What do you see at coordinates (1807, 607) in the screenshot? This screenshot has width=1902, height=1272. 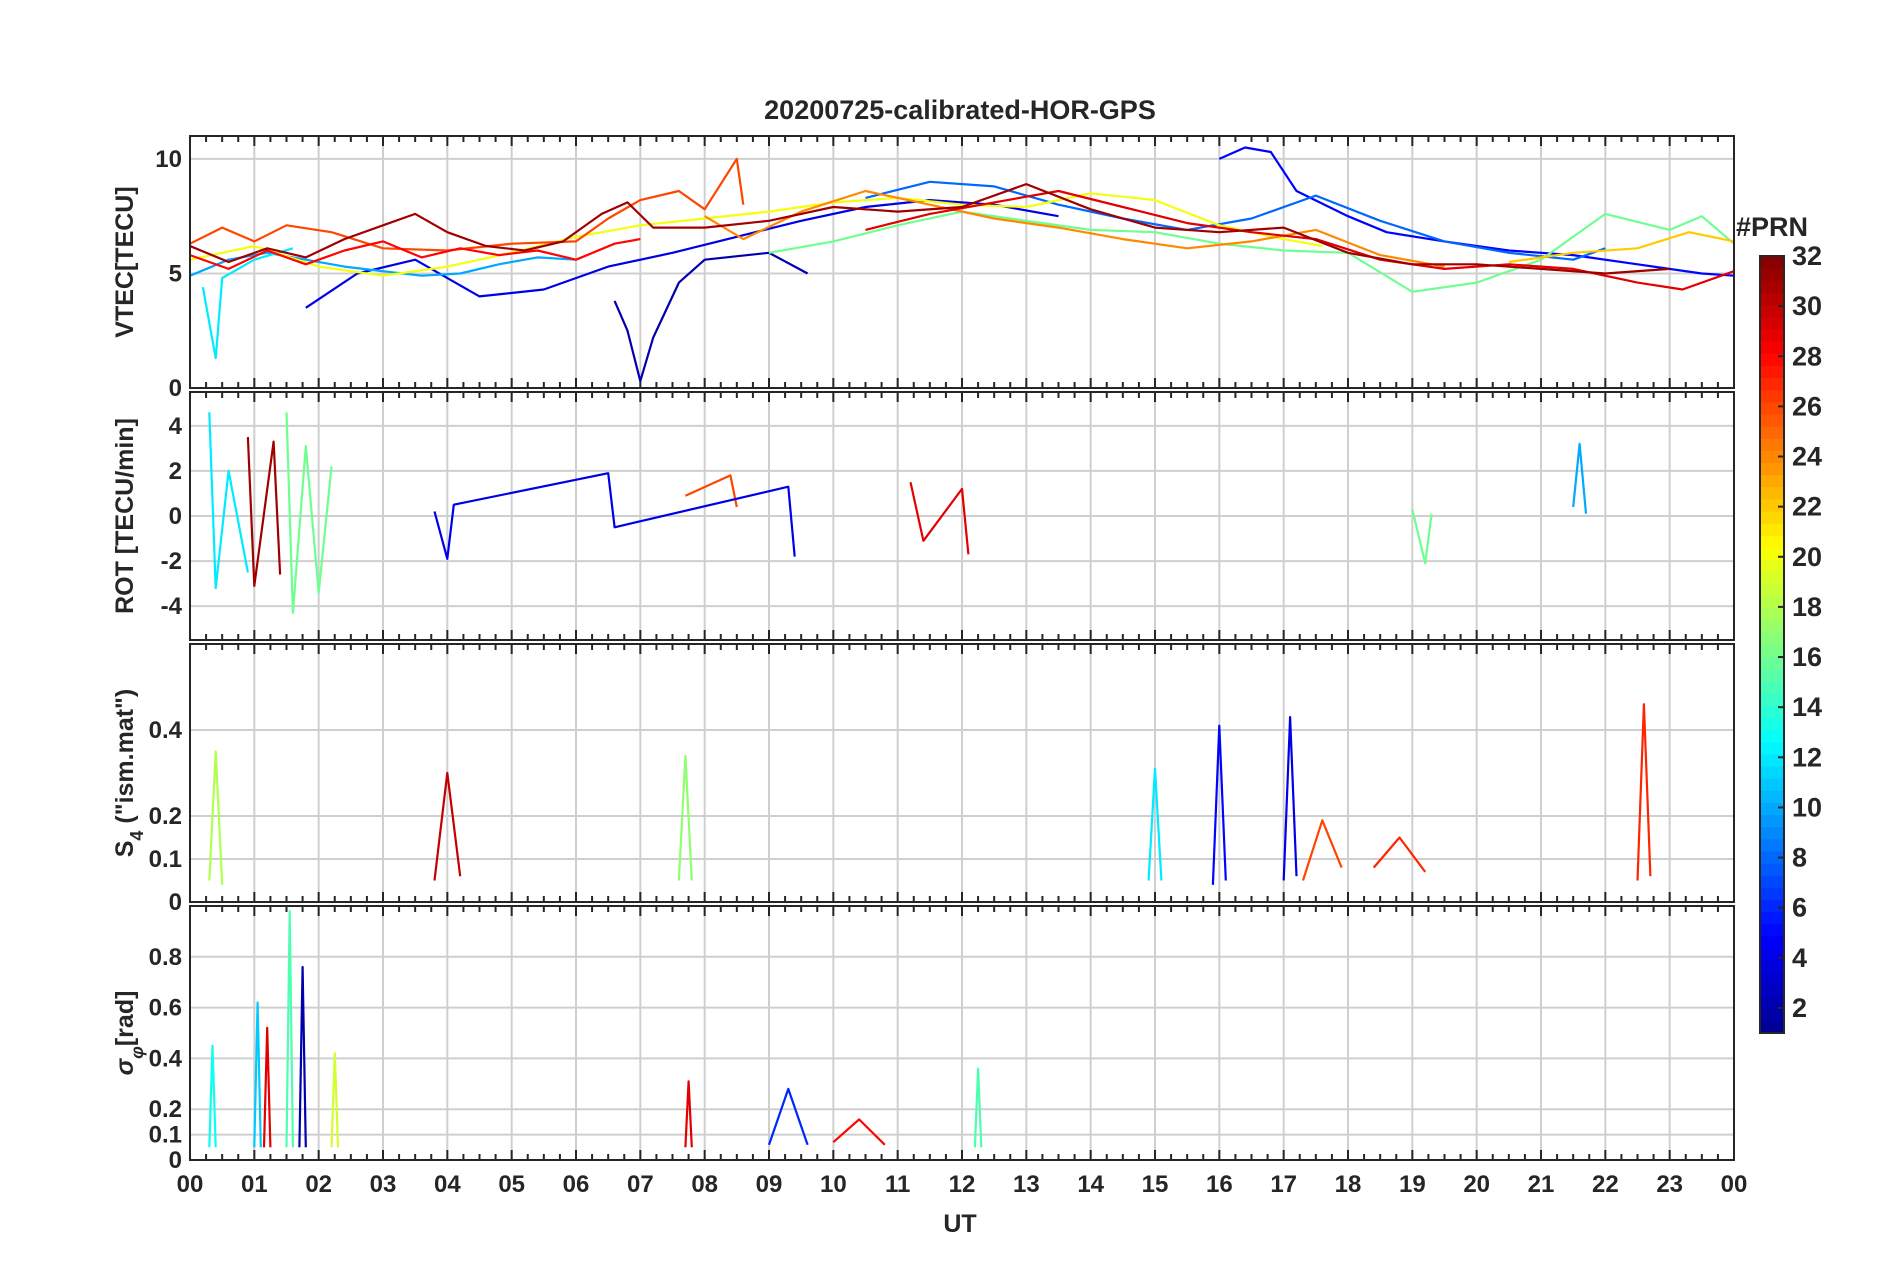 I see `colorbar-tick-label: 18` at bounding box center [1807, 607].